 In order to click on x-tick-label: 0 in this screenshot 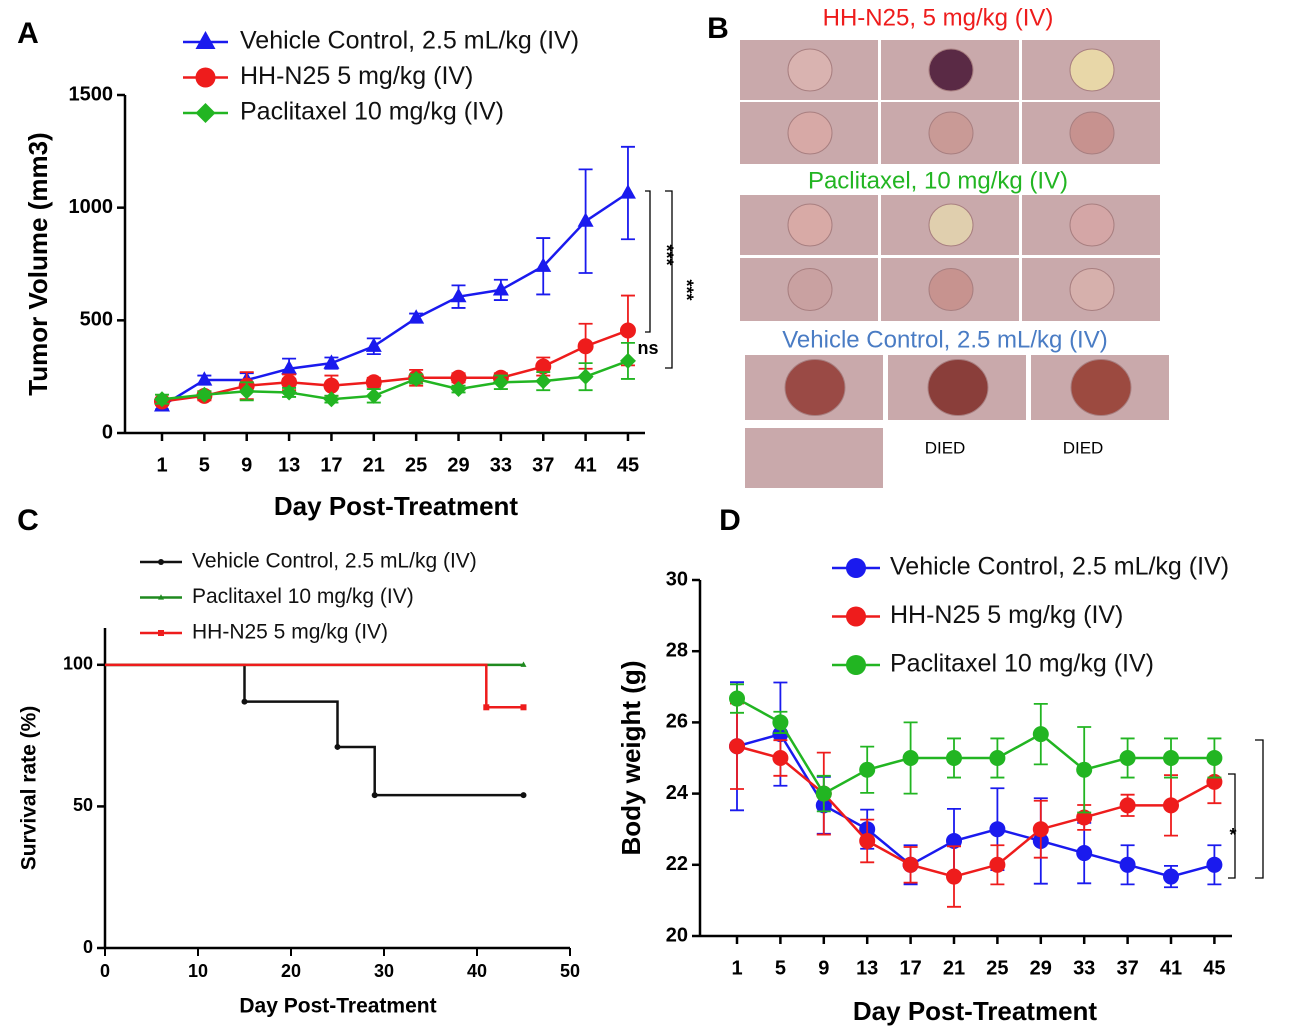, I will do `click(105, 971)`.